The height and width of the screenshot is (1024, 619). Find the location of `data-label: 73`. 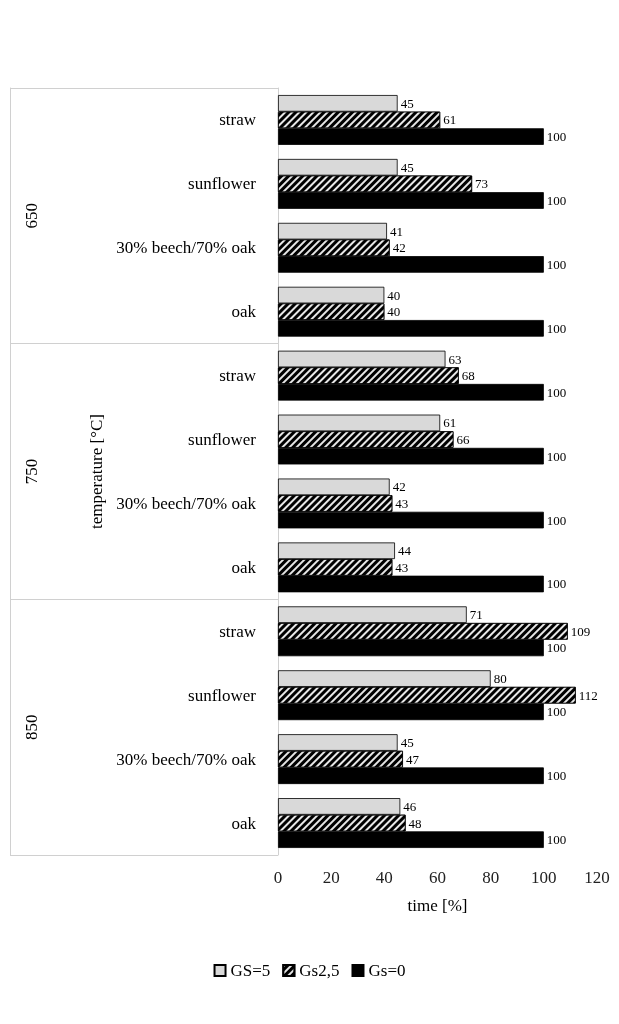

data-label: 73 is located at coordinates (482, 184).